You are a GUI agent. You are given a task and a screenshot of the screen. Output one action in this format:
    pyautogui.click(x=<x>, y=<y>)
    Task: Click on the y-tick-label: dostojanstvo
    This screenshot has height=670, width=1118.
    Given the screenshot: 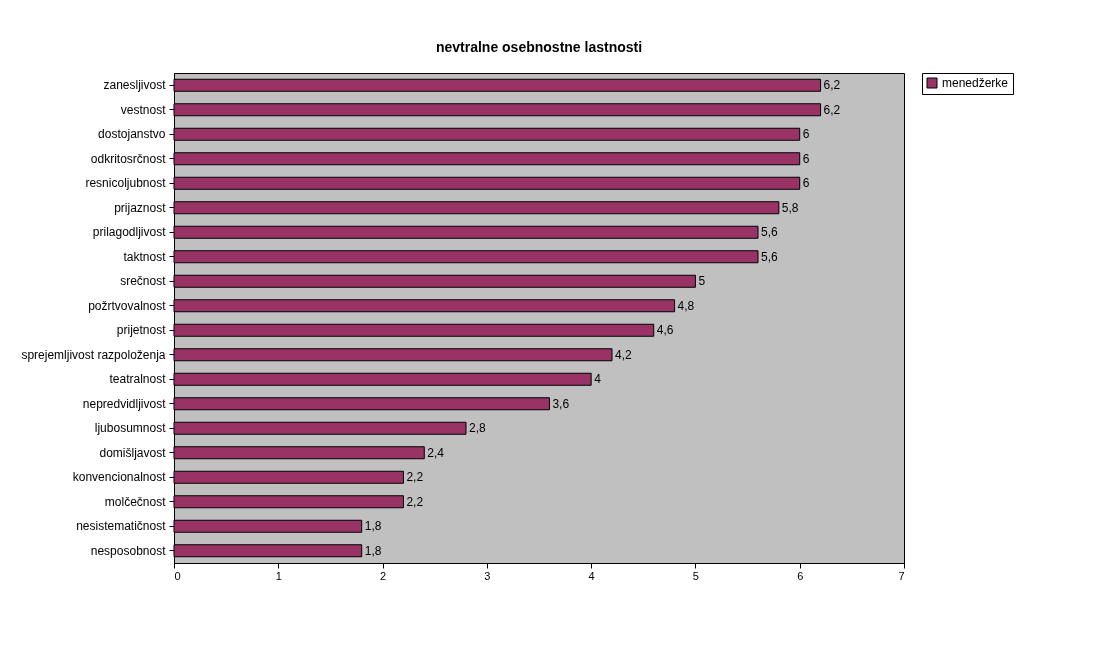 What is the action you would take?
    pyautogui.click(x=132, y=134)
    